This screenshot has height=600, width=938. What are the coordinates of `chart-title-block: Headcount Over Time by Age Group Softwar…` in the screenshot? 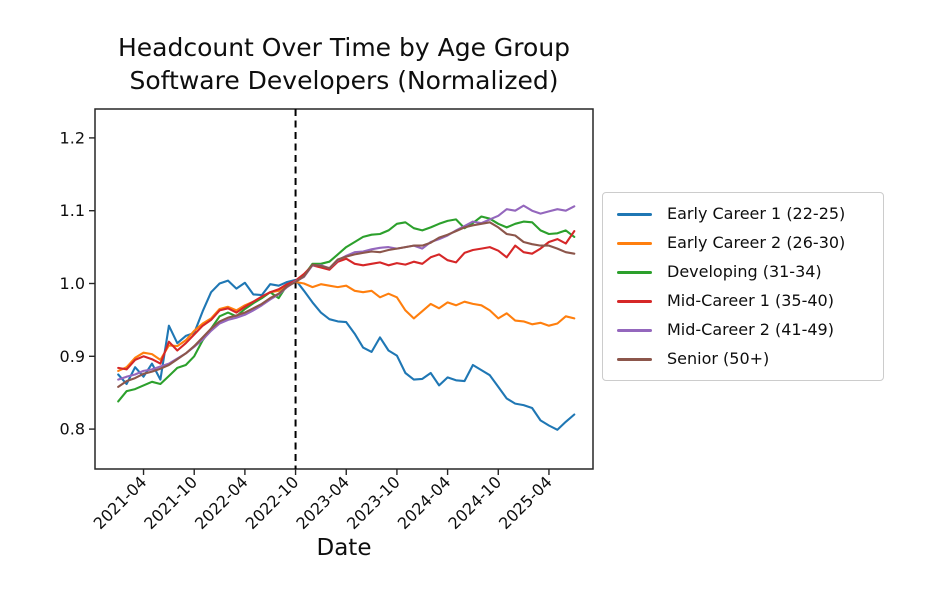 It's located at (344, 64).